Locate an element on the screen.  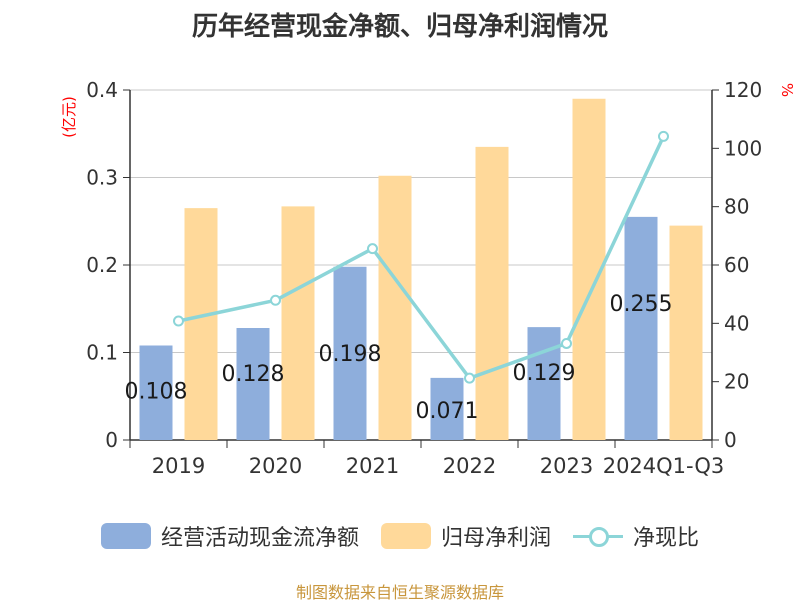
left-tick-label: 0.1 is located at coordinates (102, 353).